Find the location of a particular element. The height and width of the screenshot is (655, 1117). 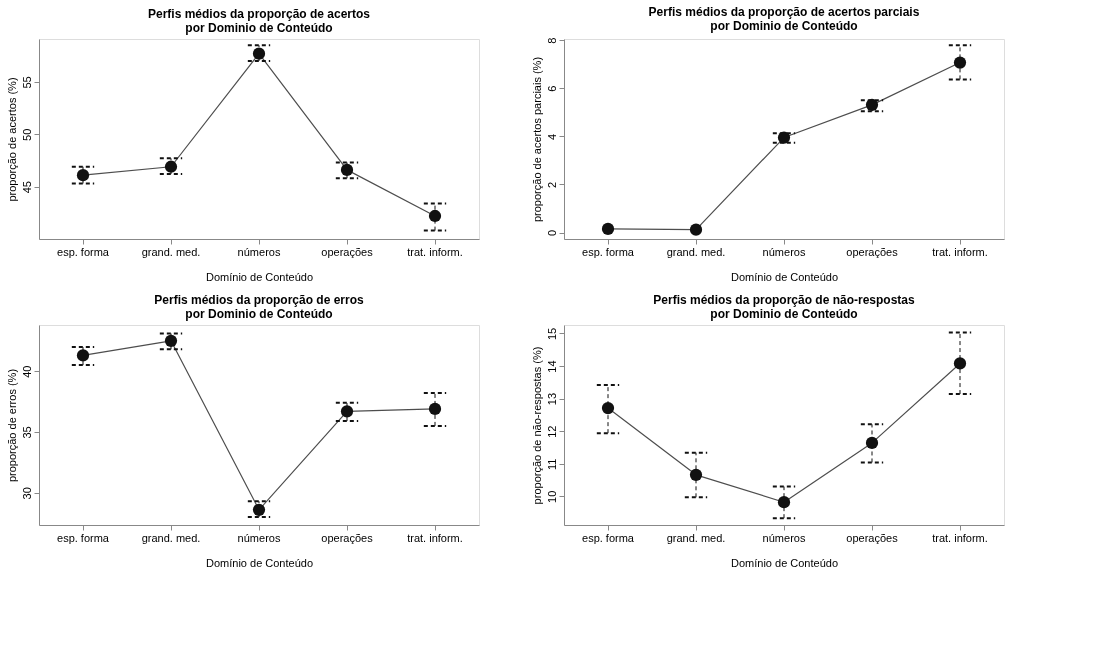

y-axis-title: proporção de acertos parciais (%) is located at coordinates (536, 139).